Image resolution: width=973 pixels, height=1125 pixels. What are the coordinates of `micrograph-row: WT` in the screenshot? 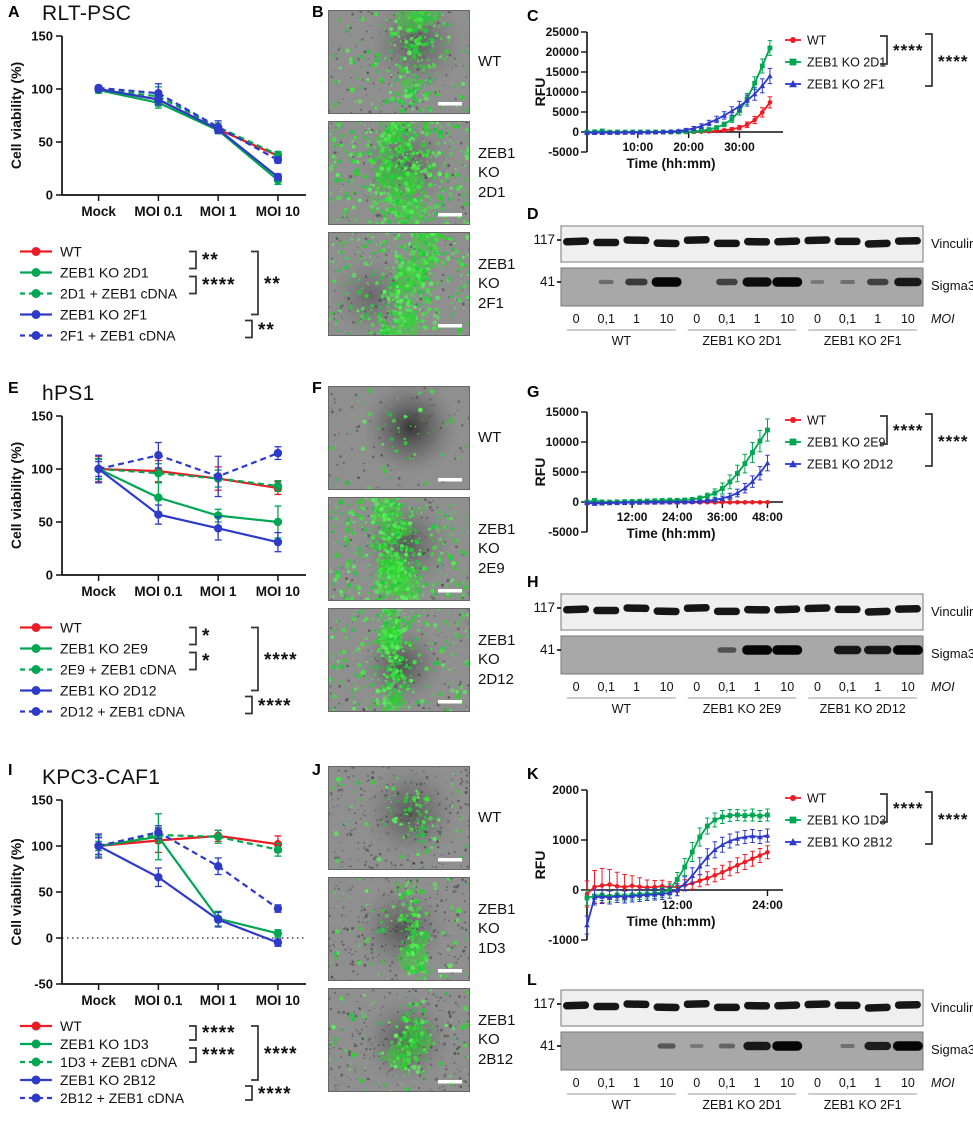 It's located at (422, 438).